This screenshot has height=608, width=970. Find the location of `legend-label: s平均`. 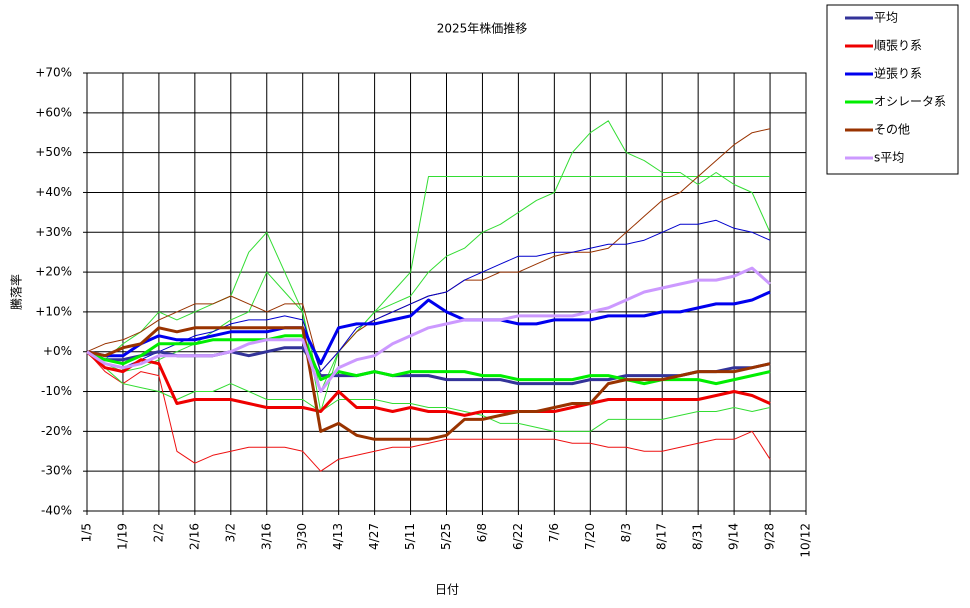

legend-label: s平均 is located at coordinates (889, 158).